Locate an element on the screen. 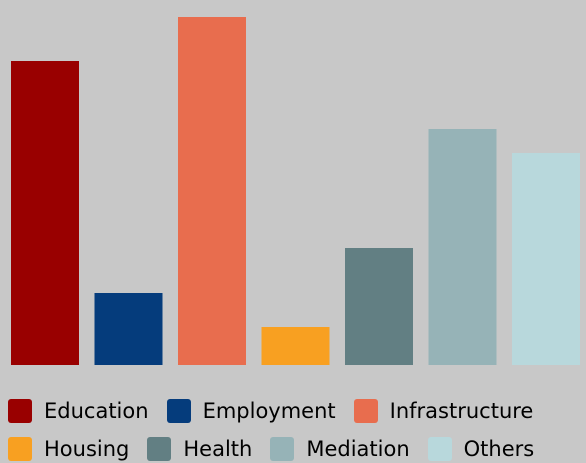 Image resolution: width=586 pixels, height=463 pixels. legend-swatch-housing is located at coordinates (20, 449).